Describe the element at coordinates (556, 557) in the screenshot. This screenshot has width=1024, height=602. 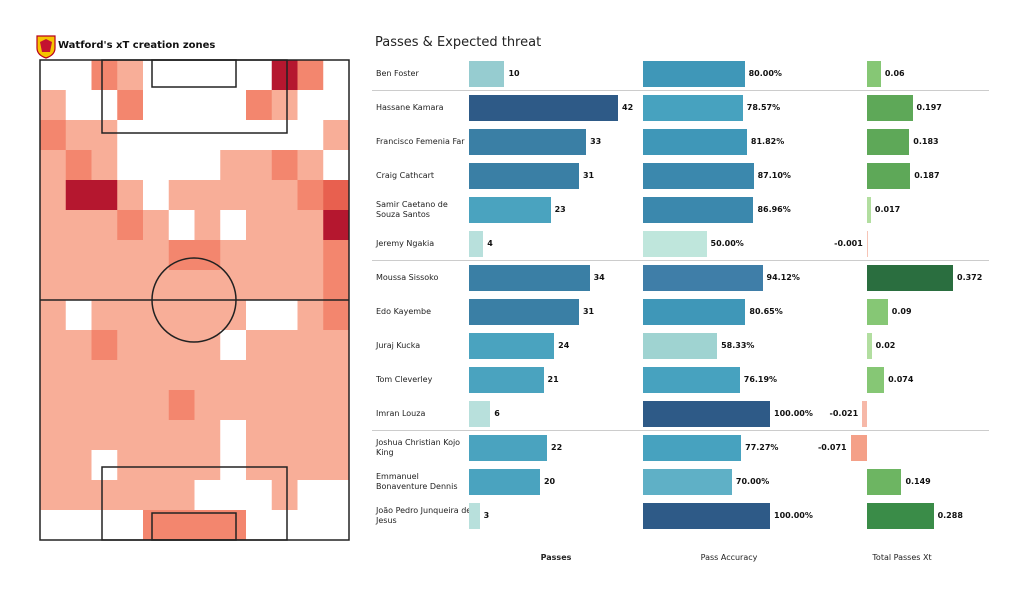
I see `column-header: Passes` at that location.